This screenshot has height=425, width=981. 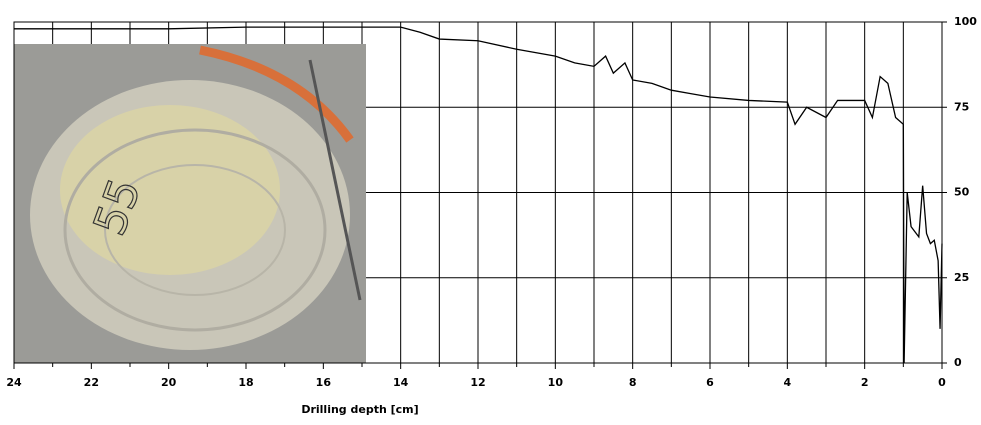 I want to click on x-tick-label: 16, so click(x=324, y=382).